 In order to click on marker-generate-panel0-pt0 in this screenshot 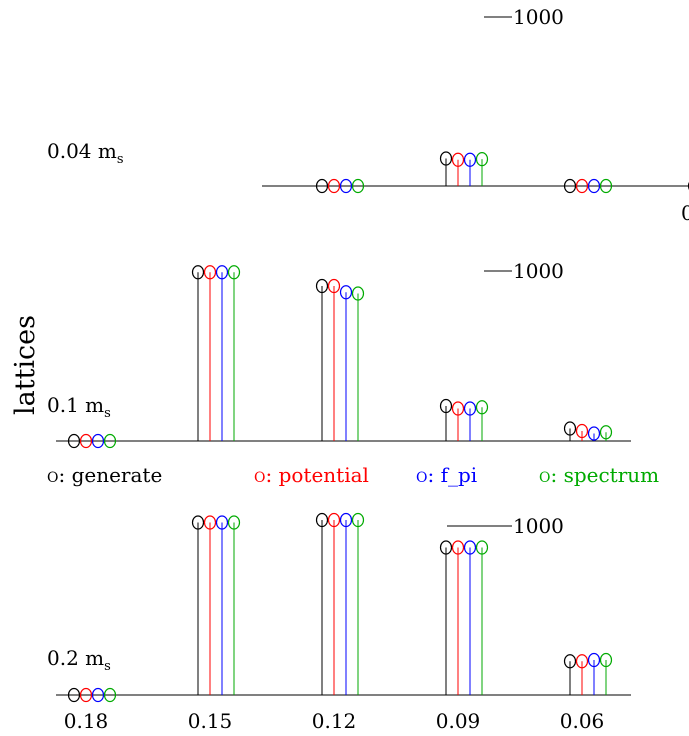, I will do `click(322, 186)`.